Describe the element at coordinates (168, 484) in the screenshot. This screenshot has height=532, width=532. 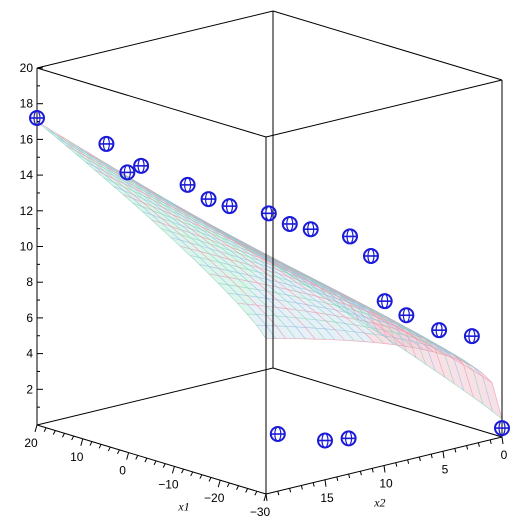
I see `x1-tick-label: −10` at that location.